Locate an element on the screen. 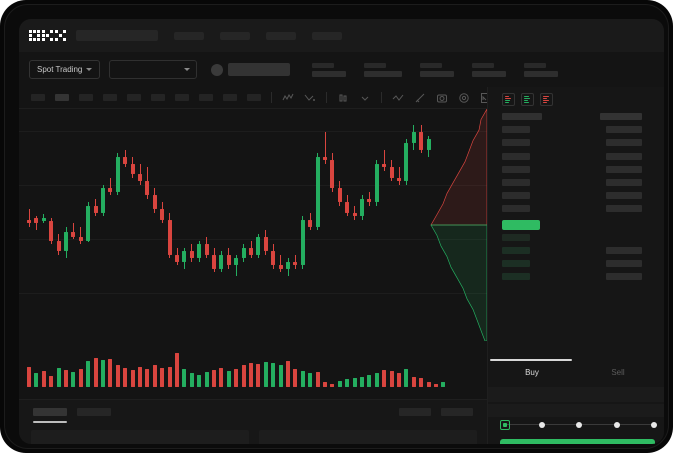  ob-mode-asks-icon is located at coordinates (546, 99).